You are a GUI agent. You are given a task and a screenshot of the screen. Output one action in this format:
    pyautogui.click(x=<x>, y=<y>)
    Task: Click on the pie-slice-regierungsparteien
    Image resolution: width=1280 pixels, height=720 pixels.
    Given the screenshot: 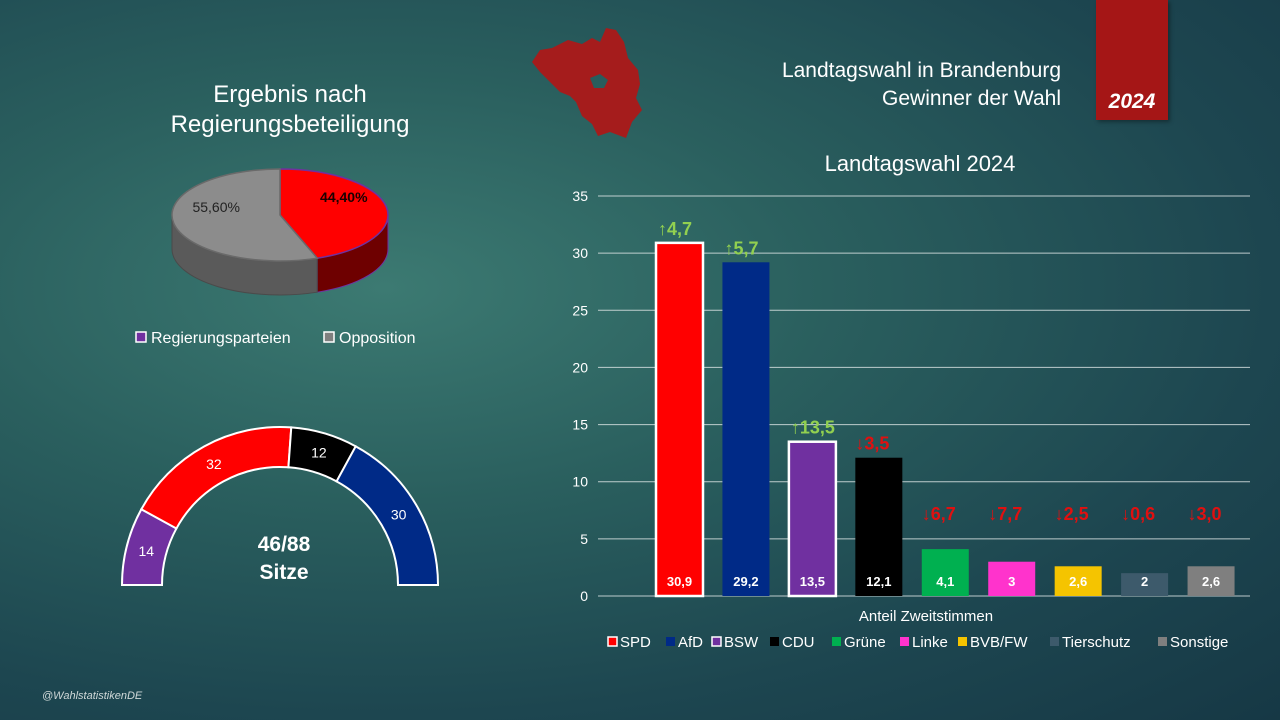 What is the action you would take?
    pyautogui.click(x=334, y=213)
    